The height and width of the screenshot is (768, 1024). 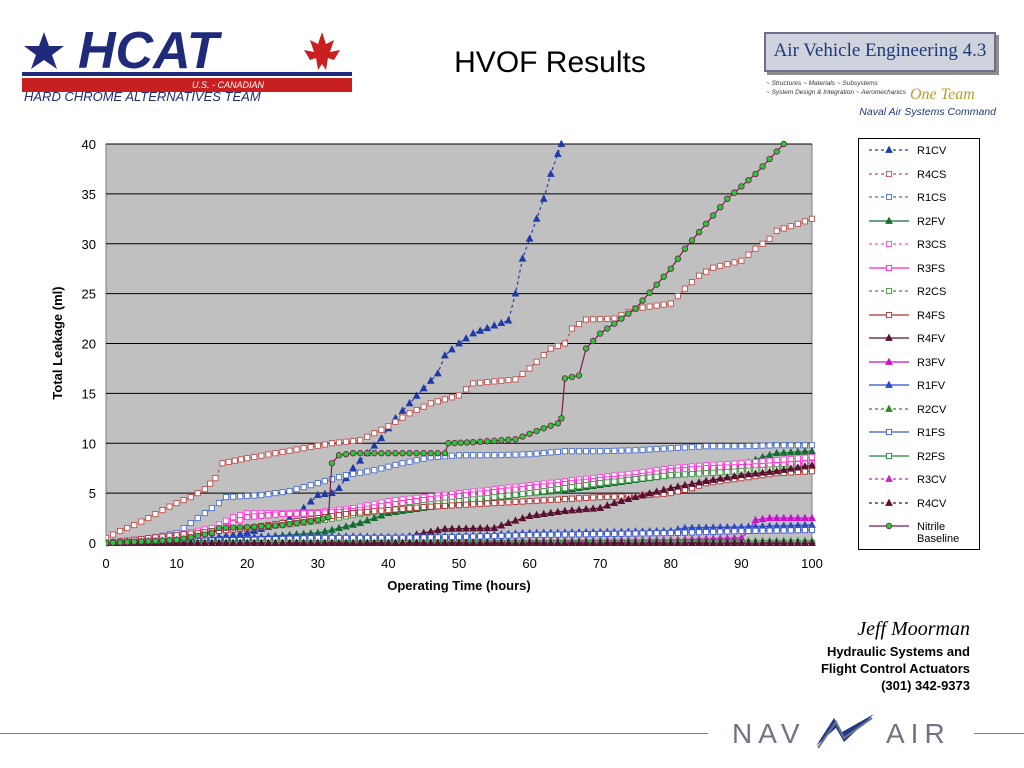 What do you see at coordinates (931, 268) in the screenshot?
I see `legend-label-r3fs: R3FS` at bounding box center [931, 268].